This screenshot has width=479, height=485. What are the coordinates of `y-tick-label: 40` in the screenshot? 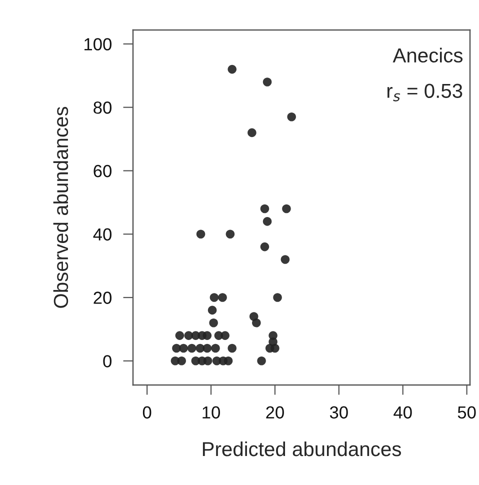 It's located at (102, 234).